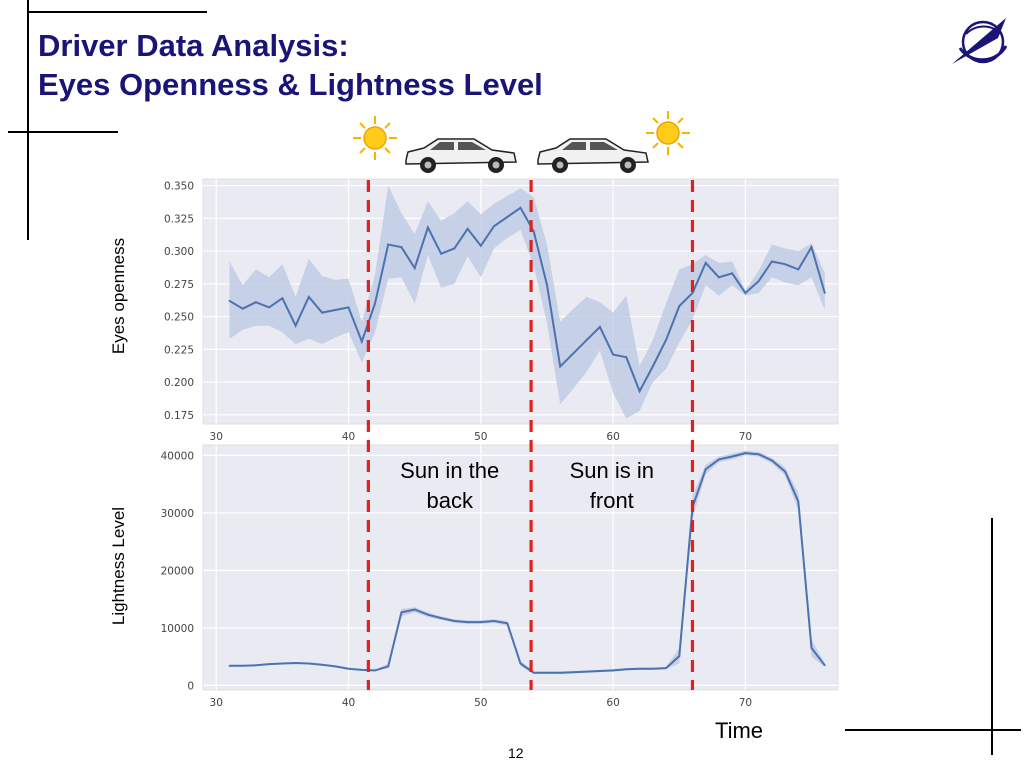 The height and width of the screenshot is (768, 1024). Describe the element at coordinates (516, 753) in the screenshot. I see `page-number: 12` at that location.